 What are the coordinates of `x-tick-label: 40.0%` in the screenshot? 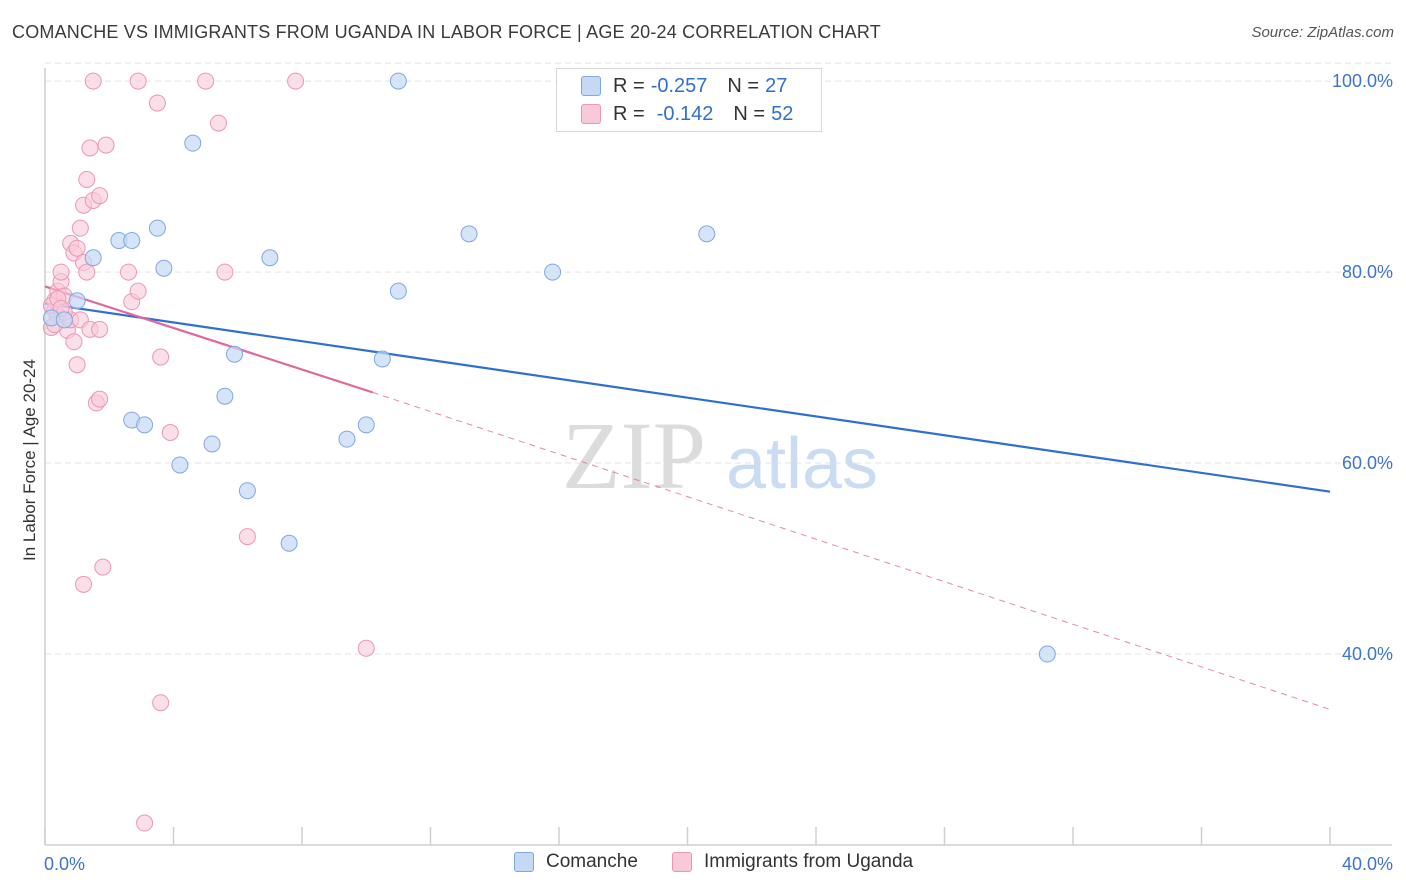 It's located at (1367, 864).